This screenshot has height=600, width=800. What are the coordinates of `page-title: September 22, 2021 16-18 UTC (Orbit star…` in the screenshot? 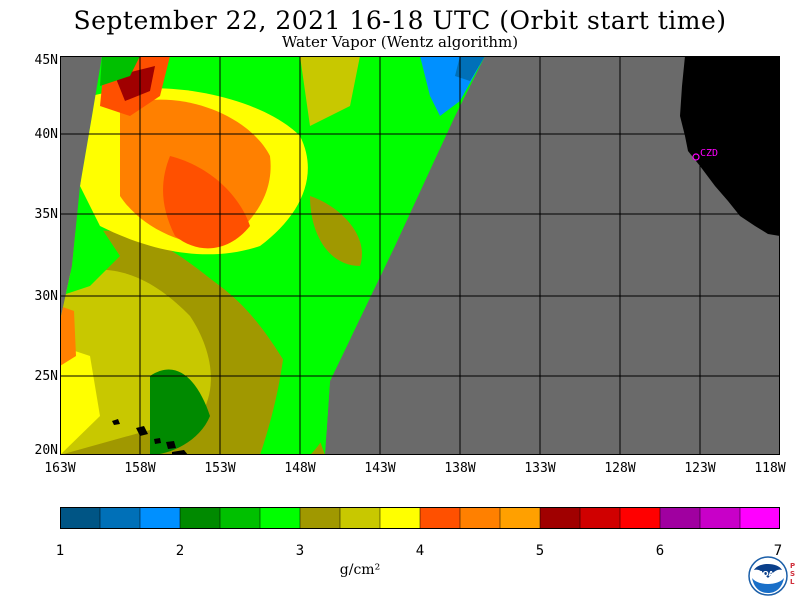 It's located at (400, 20).